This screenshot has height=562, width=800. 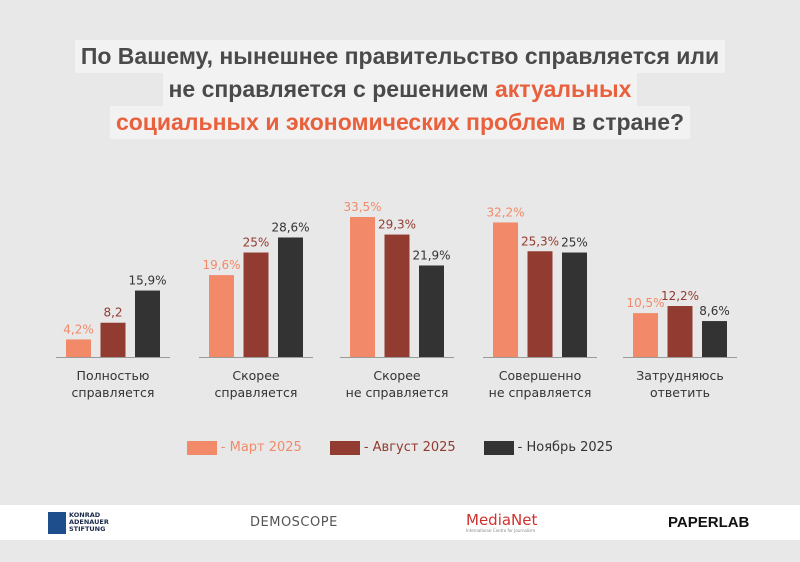 I want to click on data-label: 19,6%, so click(x=221, y=265).